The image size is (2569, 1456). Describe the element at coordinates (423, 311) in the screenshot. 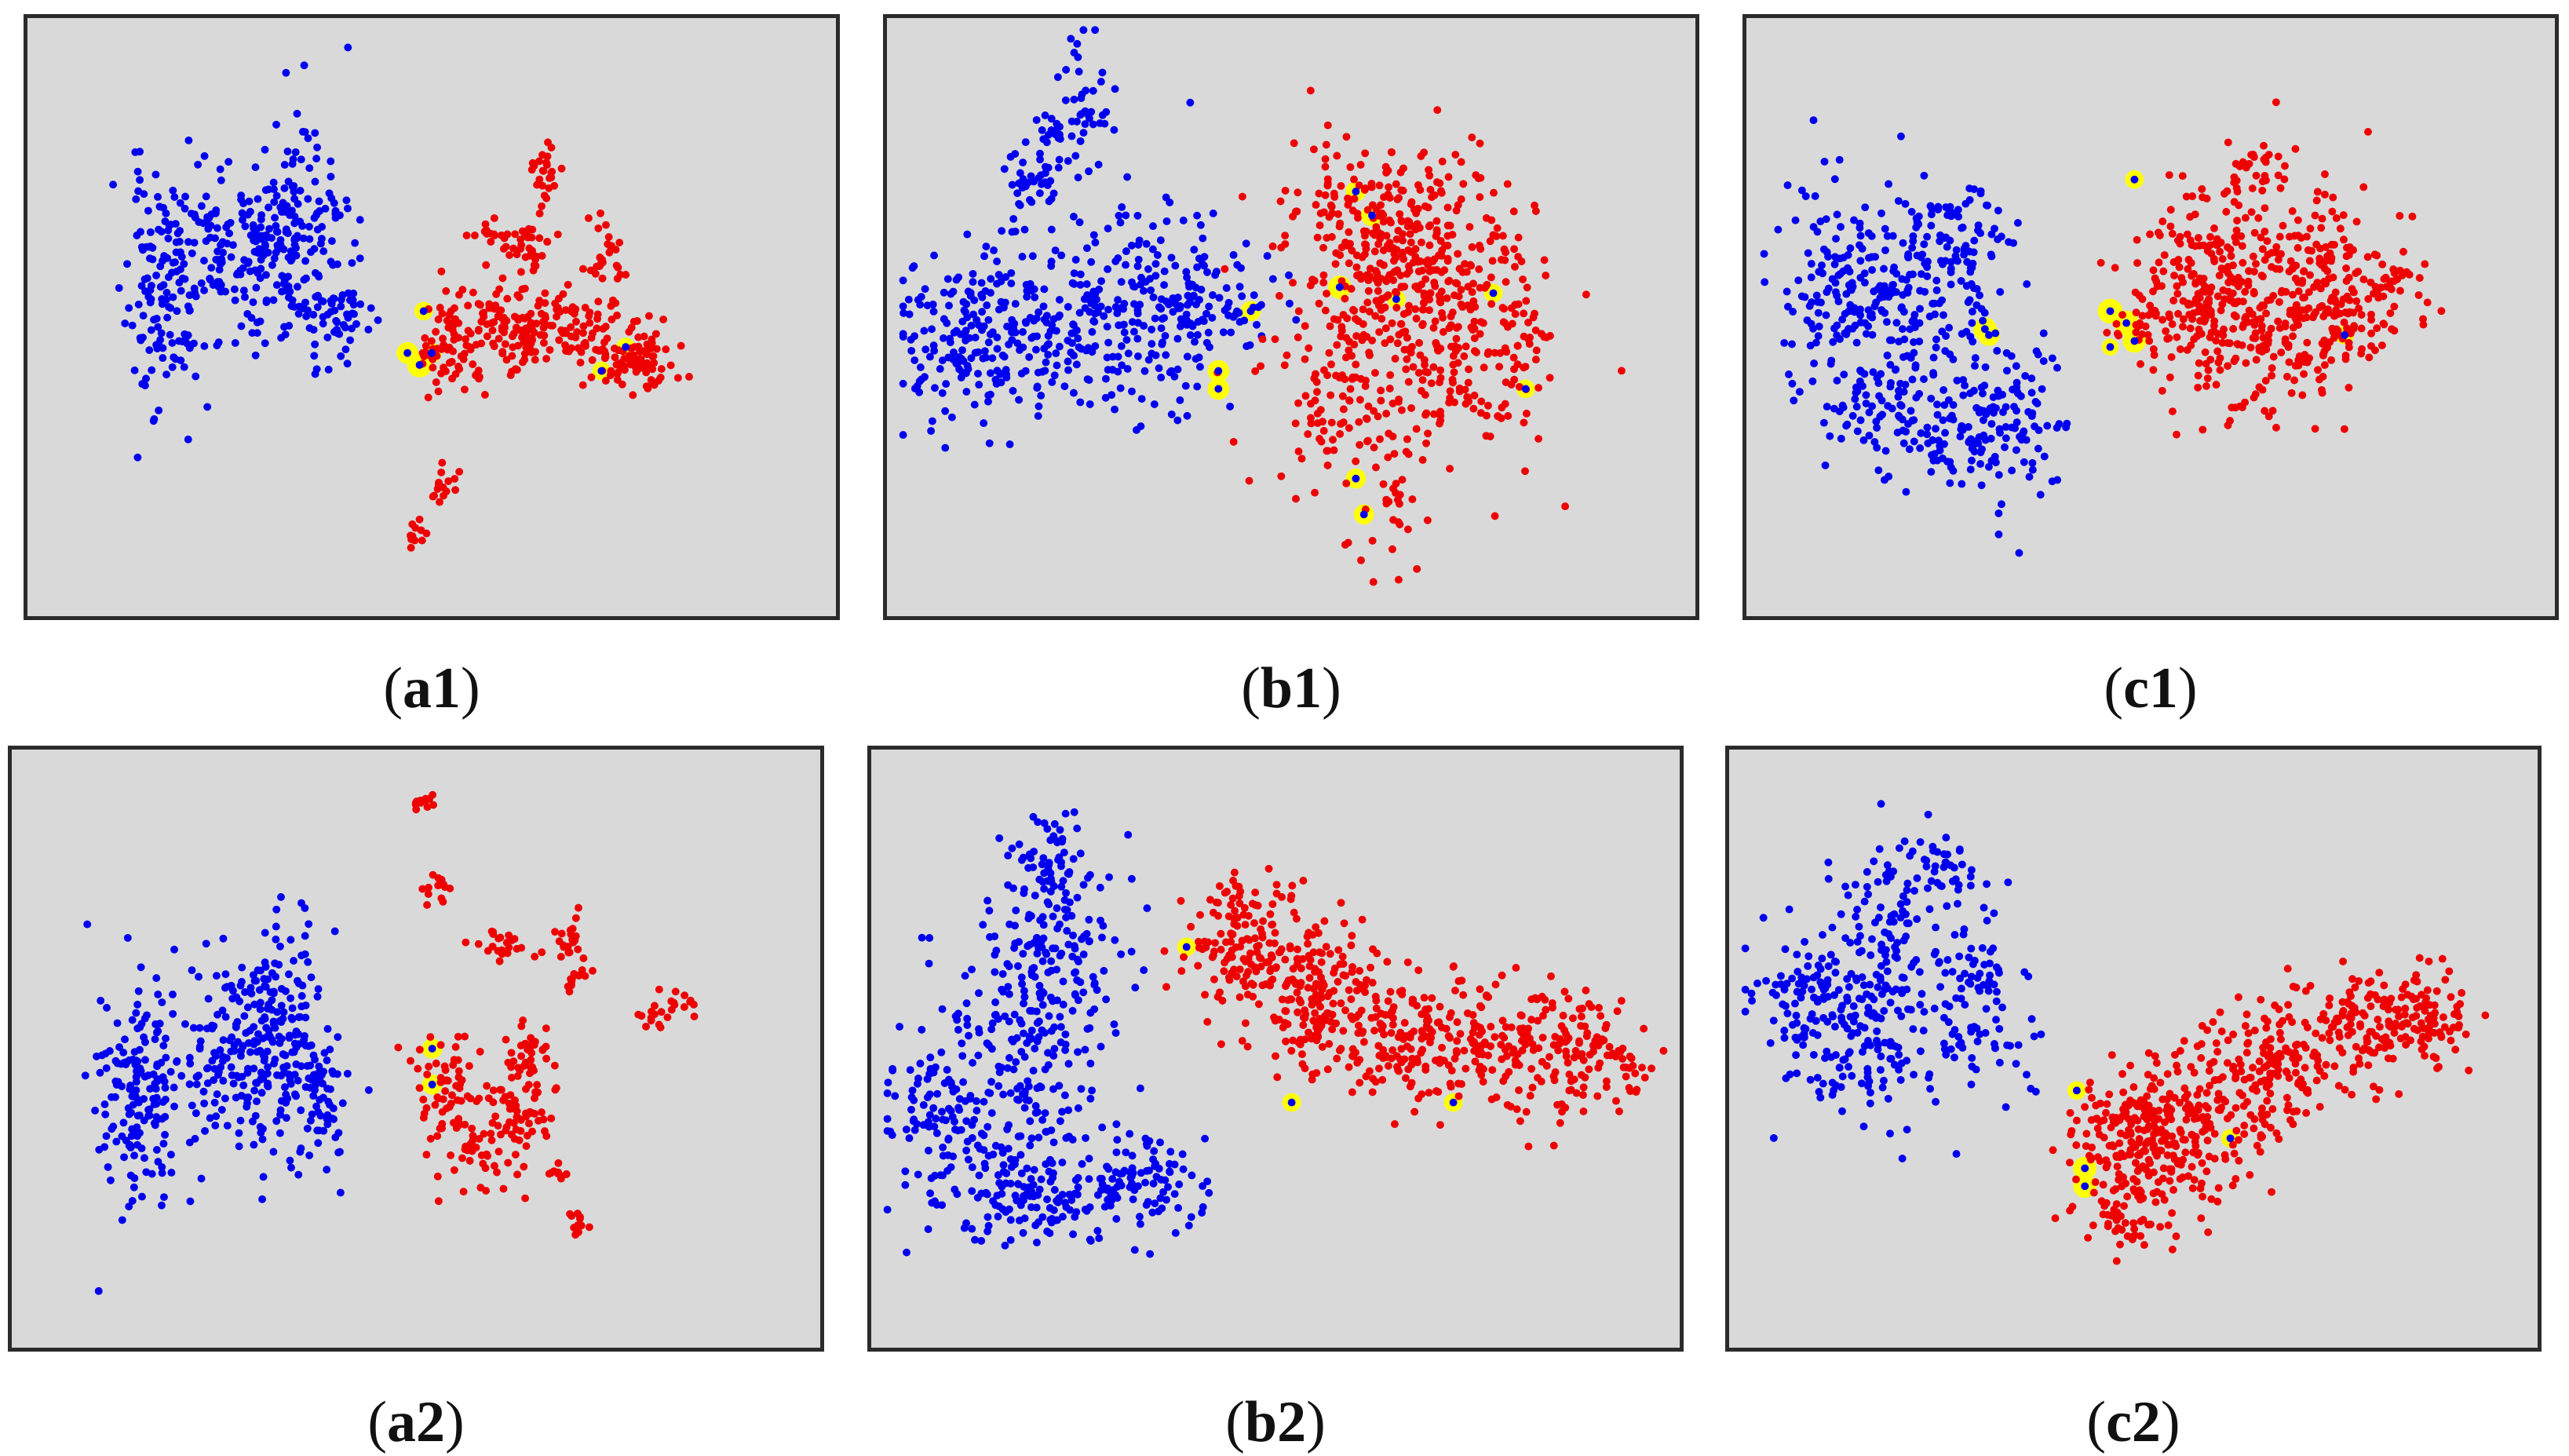

I see `highlighted-point` at that location.